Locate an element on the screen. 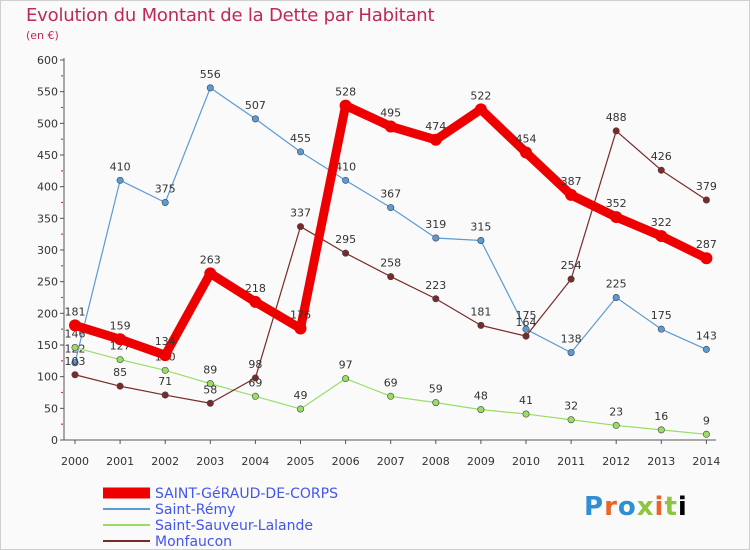  y-tick-label: 0 is located at coordinates (54, 440).